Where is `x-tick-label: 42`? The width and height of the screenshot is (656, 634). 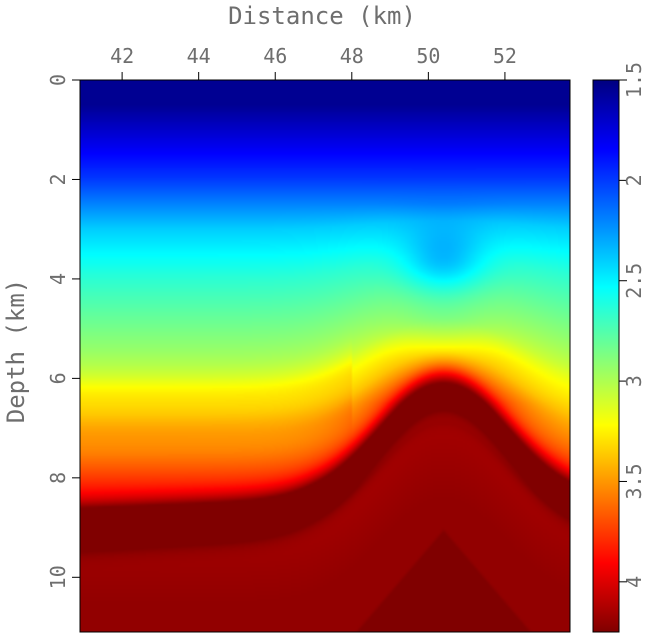
x-tick-label: 42 is located at coordinates (122, 56).